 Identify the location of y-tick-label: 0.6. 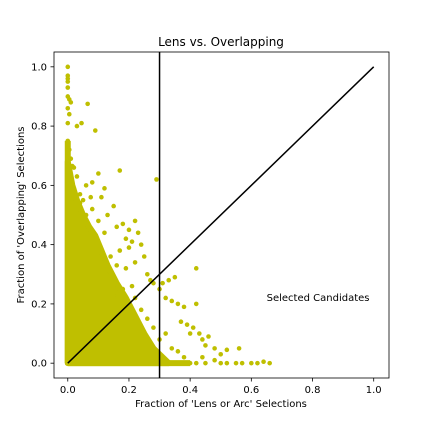
(39, 186).